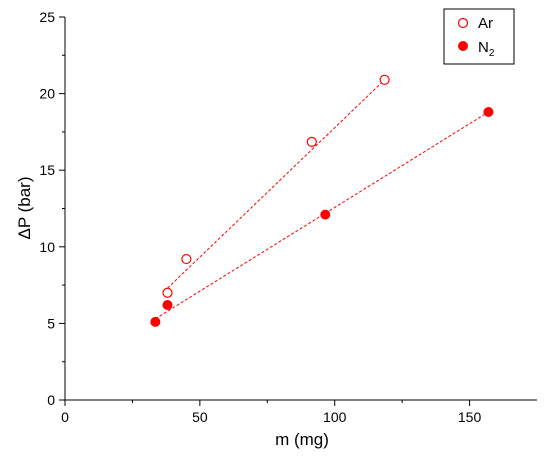  Describe the element at coordinates (492, 53) in the screenshot. I see `legend-label-n2-subscript: 2` at that location.